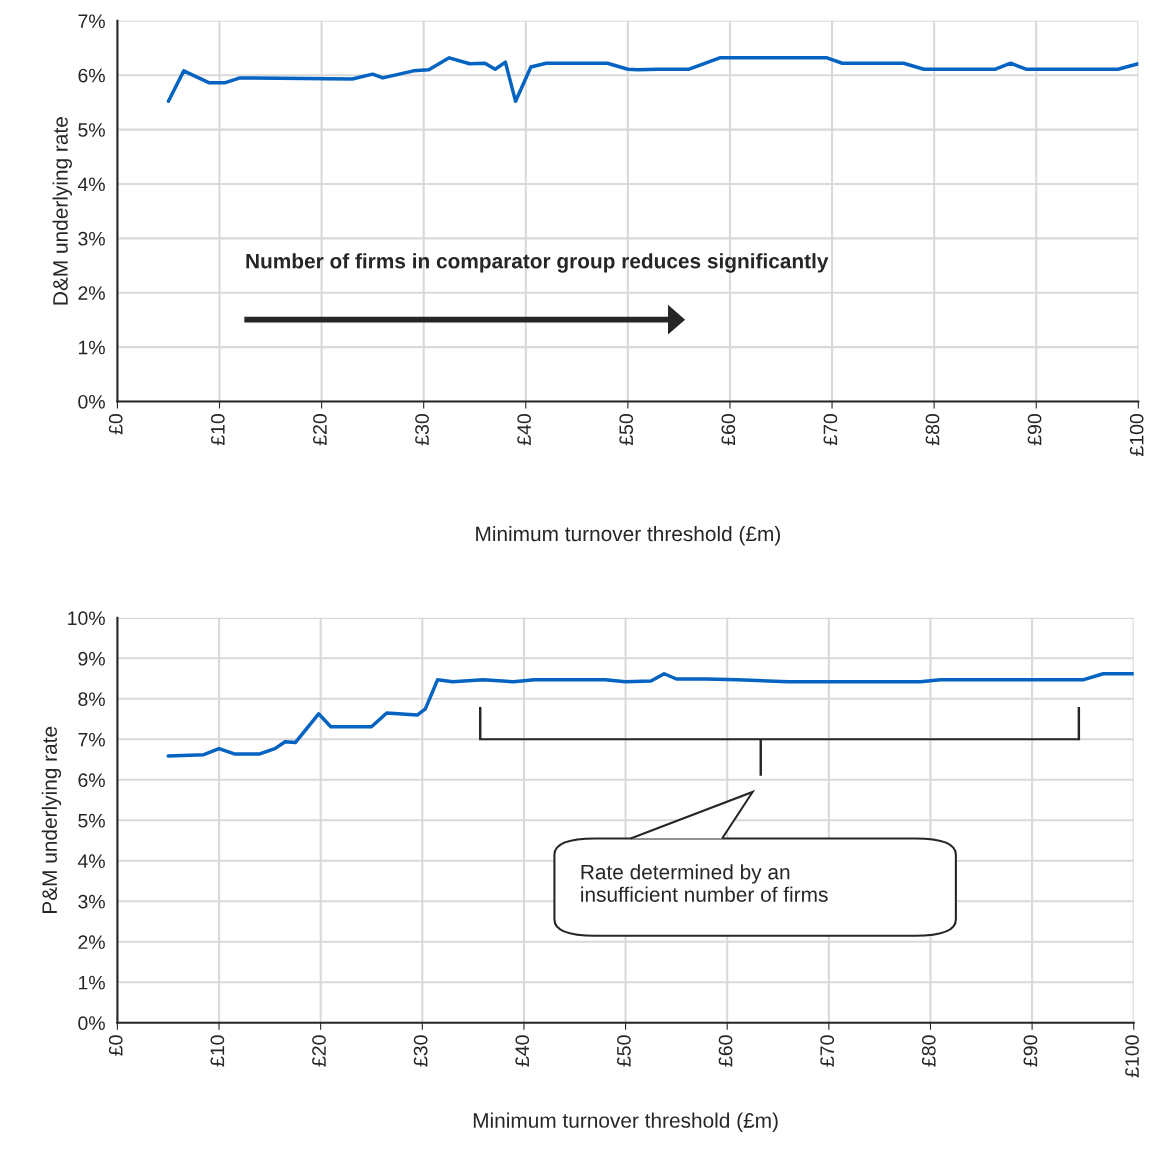  Describe the element at coordinates (91, 699) in the screenshot. I see `y-tick-label: 8%` at that location.